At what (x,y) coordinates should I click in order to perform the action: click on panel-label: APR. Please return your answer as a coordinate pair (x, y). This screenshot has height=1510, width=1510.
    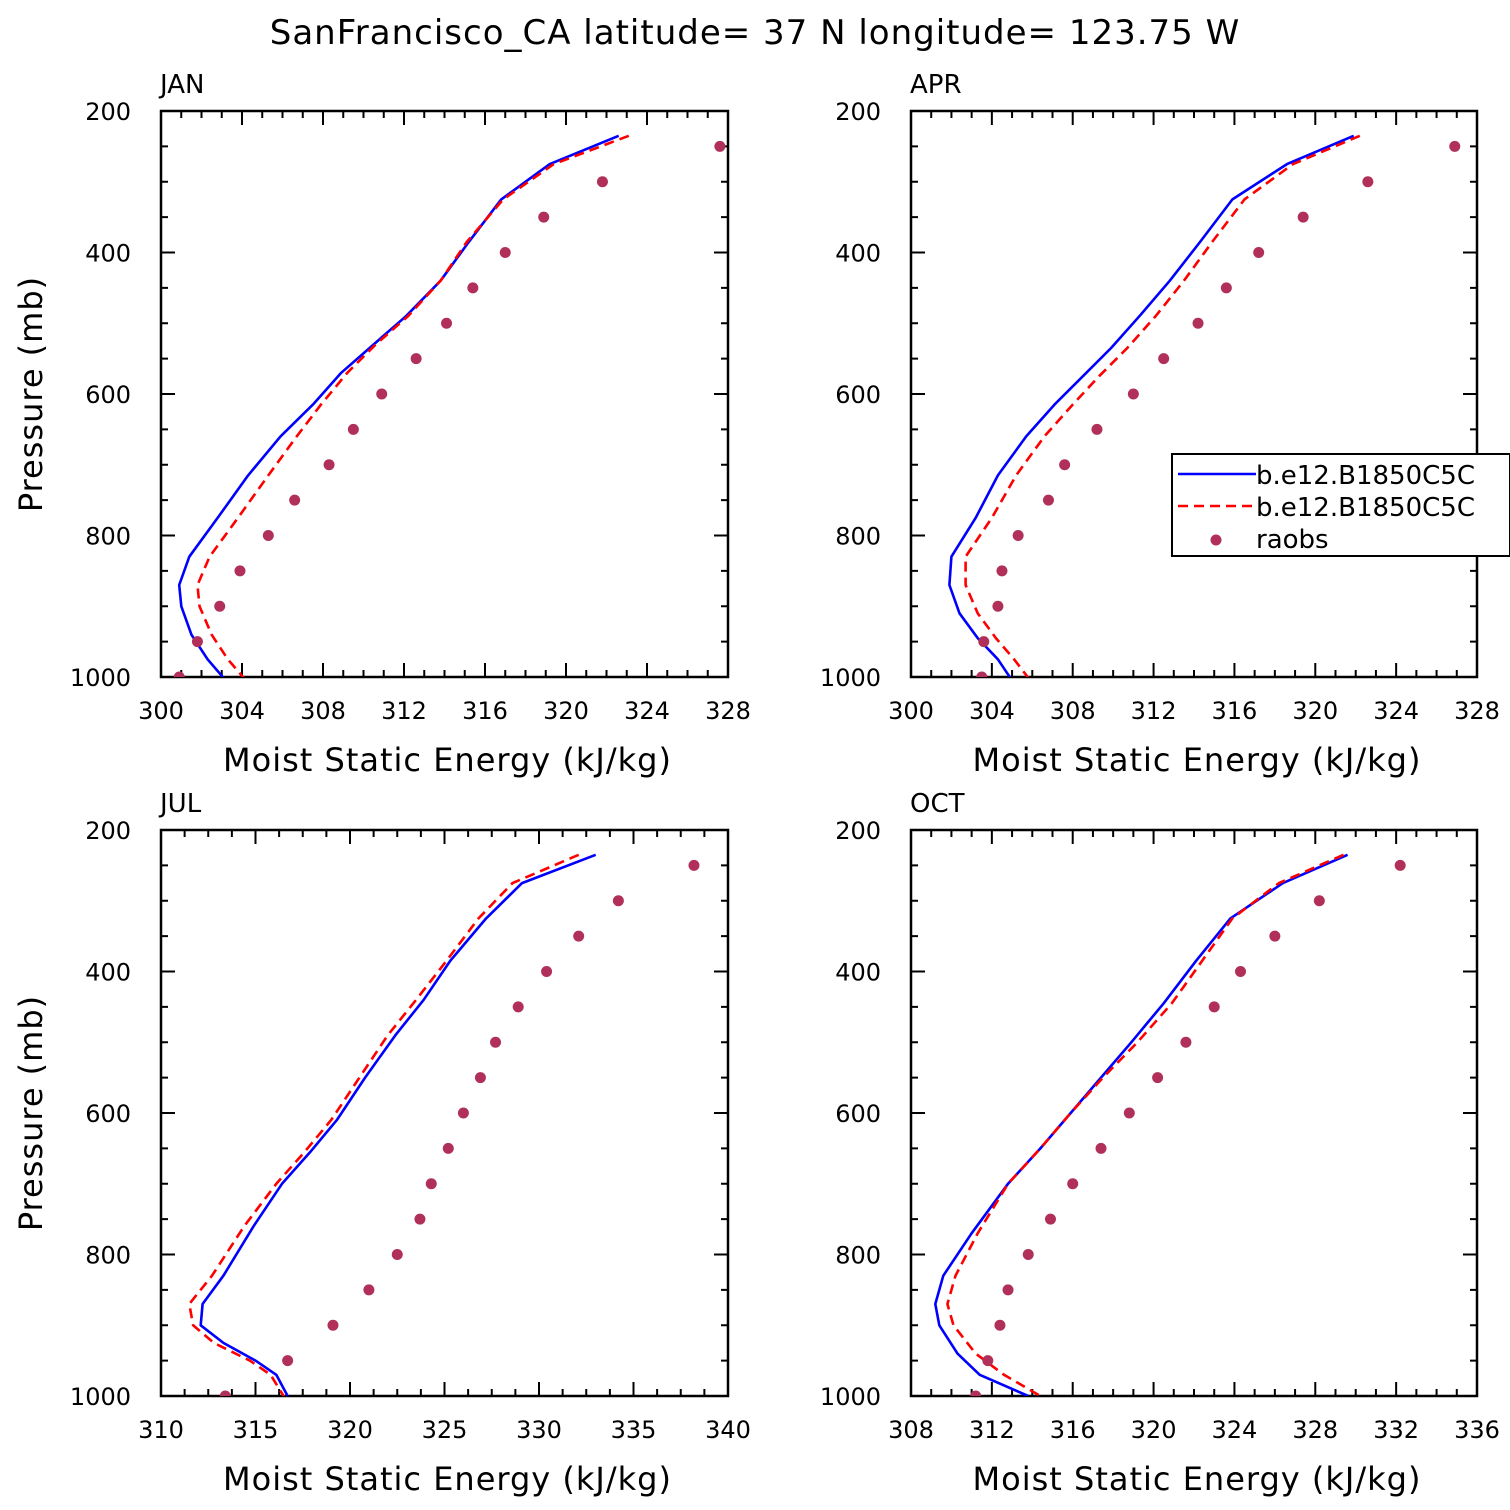
    Looking at the image, I should click on (936, 85).